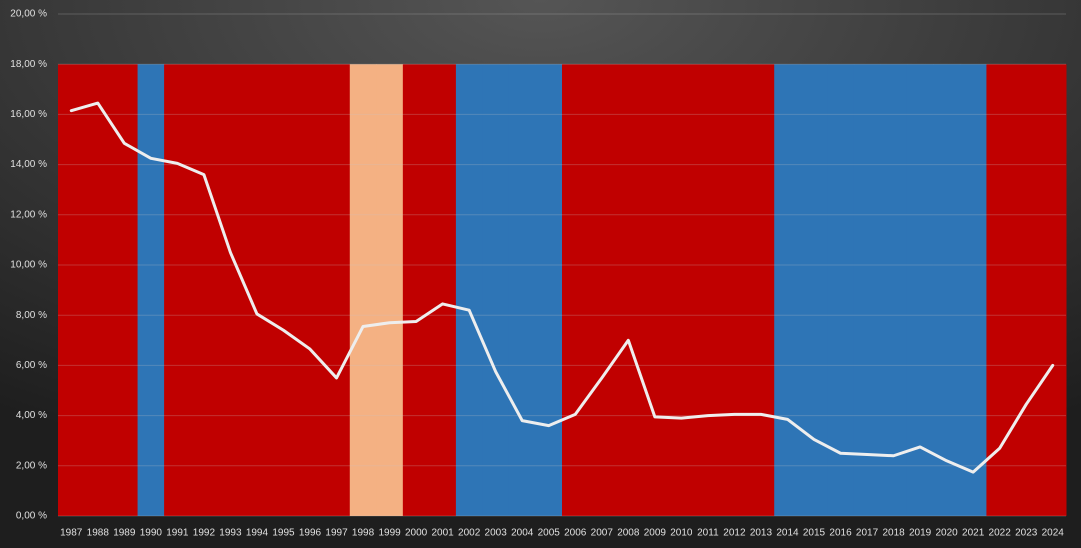  Describe the element at coordinates (1000, 533) in the screenshot. I see `x-tick-label: 2022` at that location.